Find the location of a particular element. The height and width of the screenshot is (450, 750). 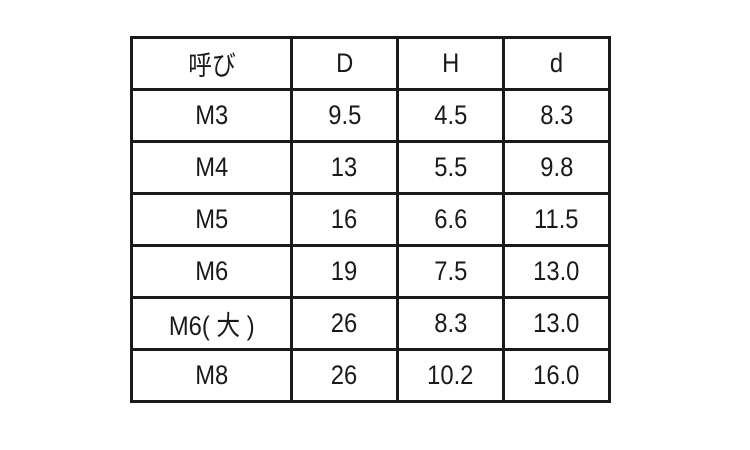

table-cell: 7.5 is located at coordinates (450, 271).